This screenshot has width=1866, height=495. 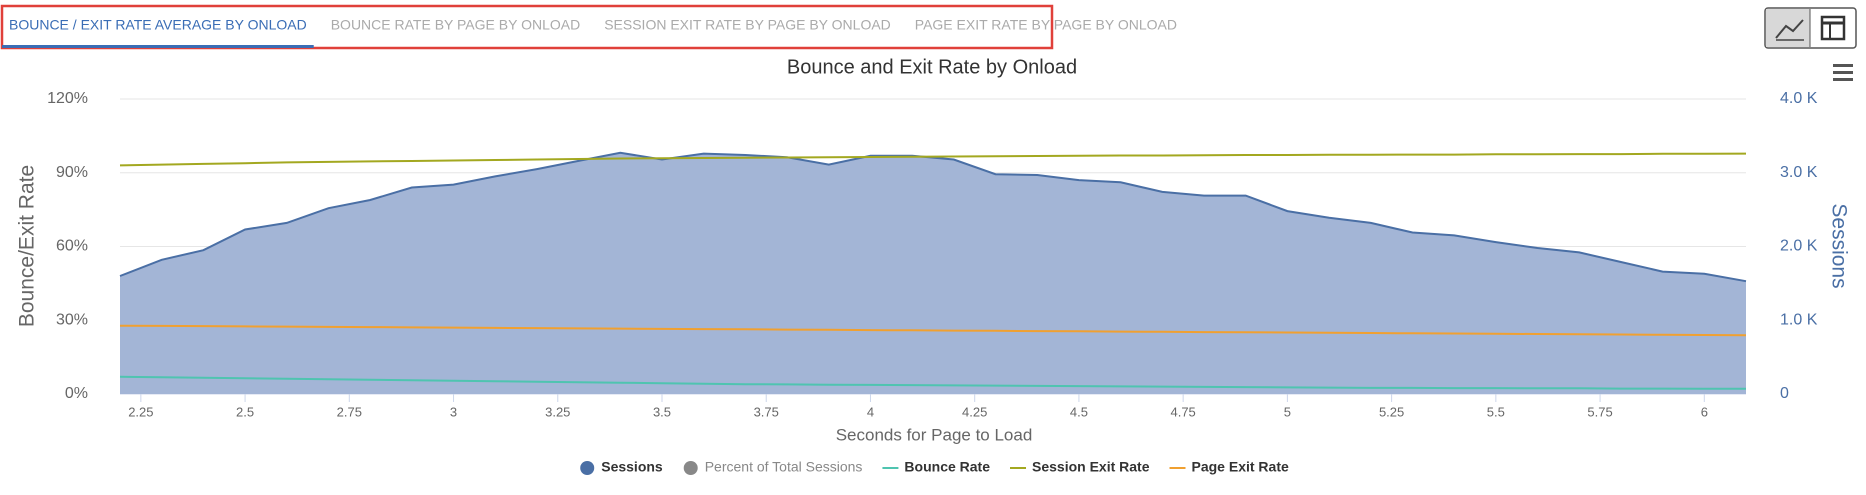 I want to click on y2-axis-title: Sessions, so click(x=1838, y=245).